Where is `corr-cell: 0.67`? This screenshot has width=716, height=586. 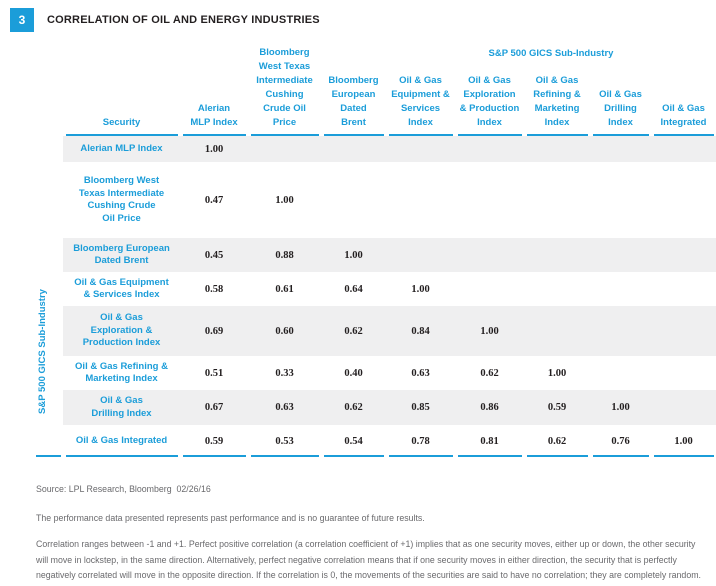
corr-cell: 0.67 is located at coordinates (214, 407).